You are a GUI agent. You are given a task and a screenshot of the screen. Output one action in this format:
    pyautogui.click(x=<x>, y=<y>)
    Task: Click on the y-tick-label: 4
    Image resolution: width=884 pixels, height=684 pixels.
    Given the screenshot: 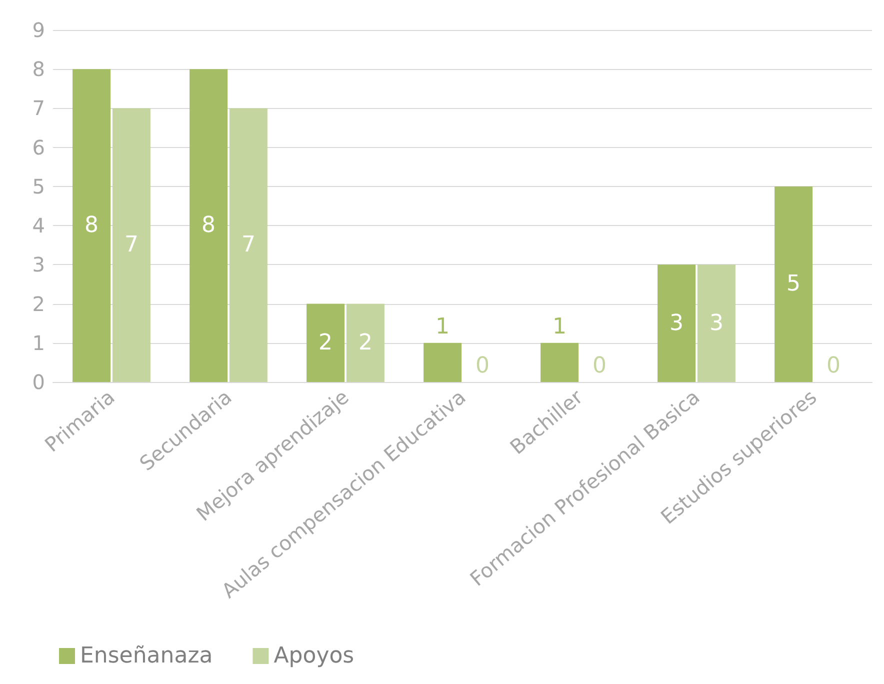 What is the action you would take?
    pyautogui.click(x=38, y=226)
    